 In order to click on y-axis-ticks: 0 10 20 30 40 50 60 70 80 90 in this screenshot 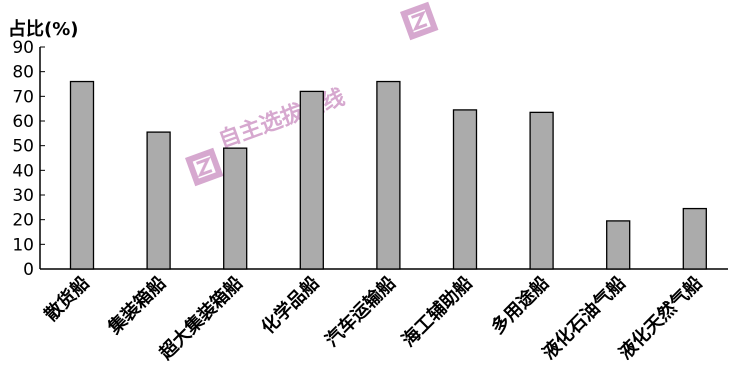, I will do `click(28, 159)`.